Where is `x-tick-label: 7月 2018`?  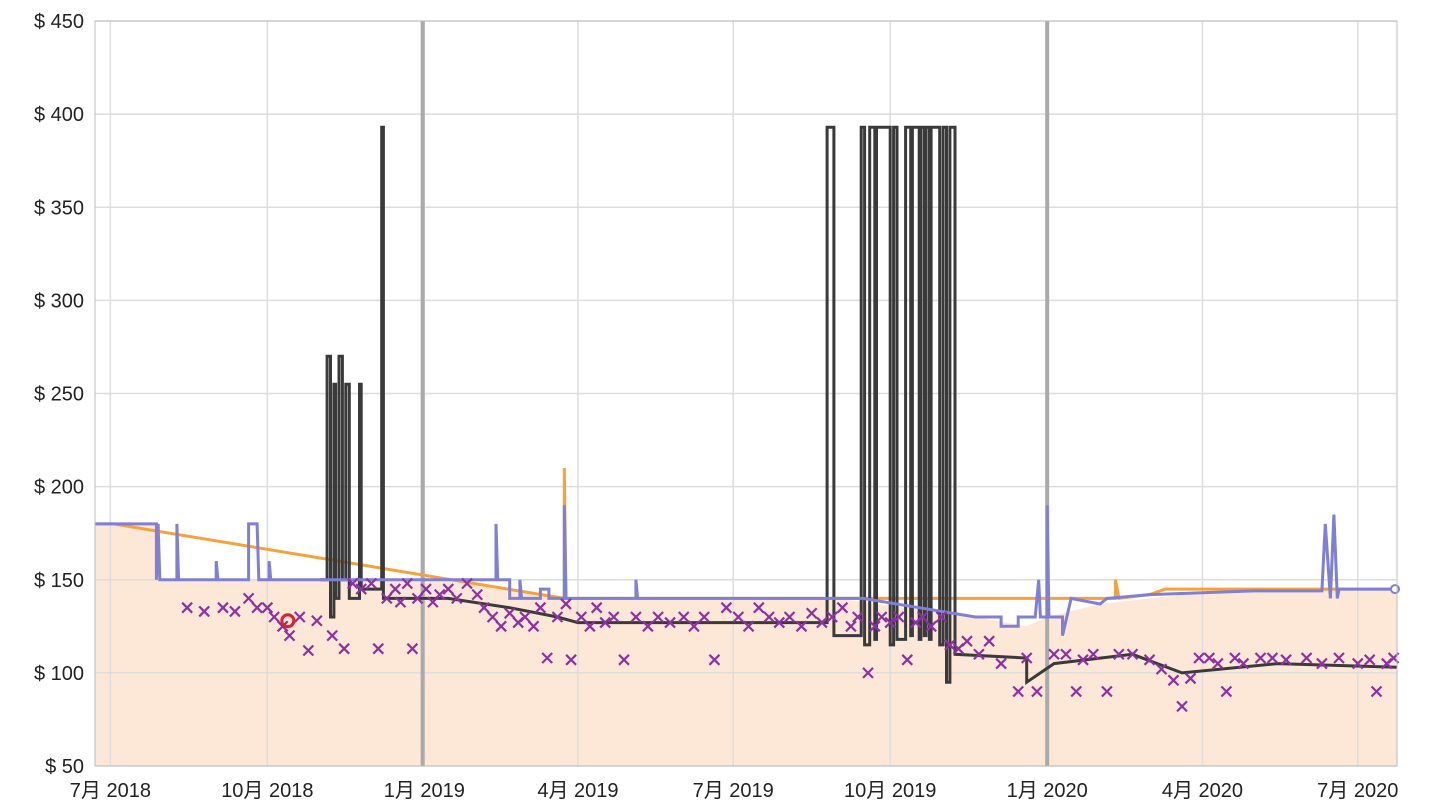
x-tick-label: 7月 2018 is located at coordinates (110, 791).